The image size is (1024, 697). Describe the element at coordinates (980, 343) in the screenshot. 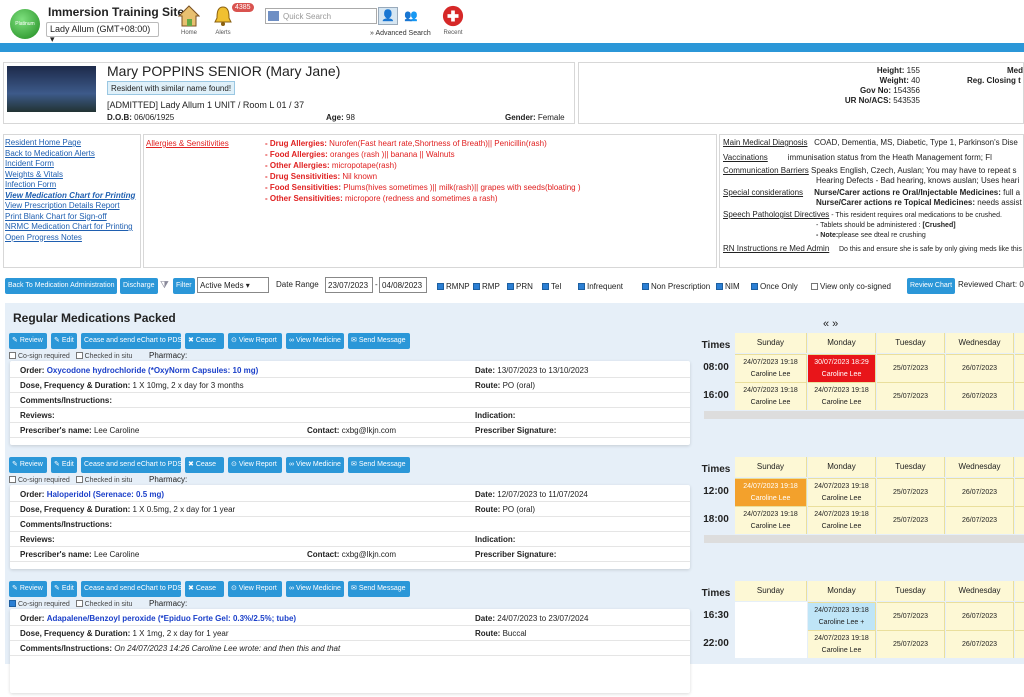

I see `day-header: Wednesday` at that location.